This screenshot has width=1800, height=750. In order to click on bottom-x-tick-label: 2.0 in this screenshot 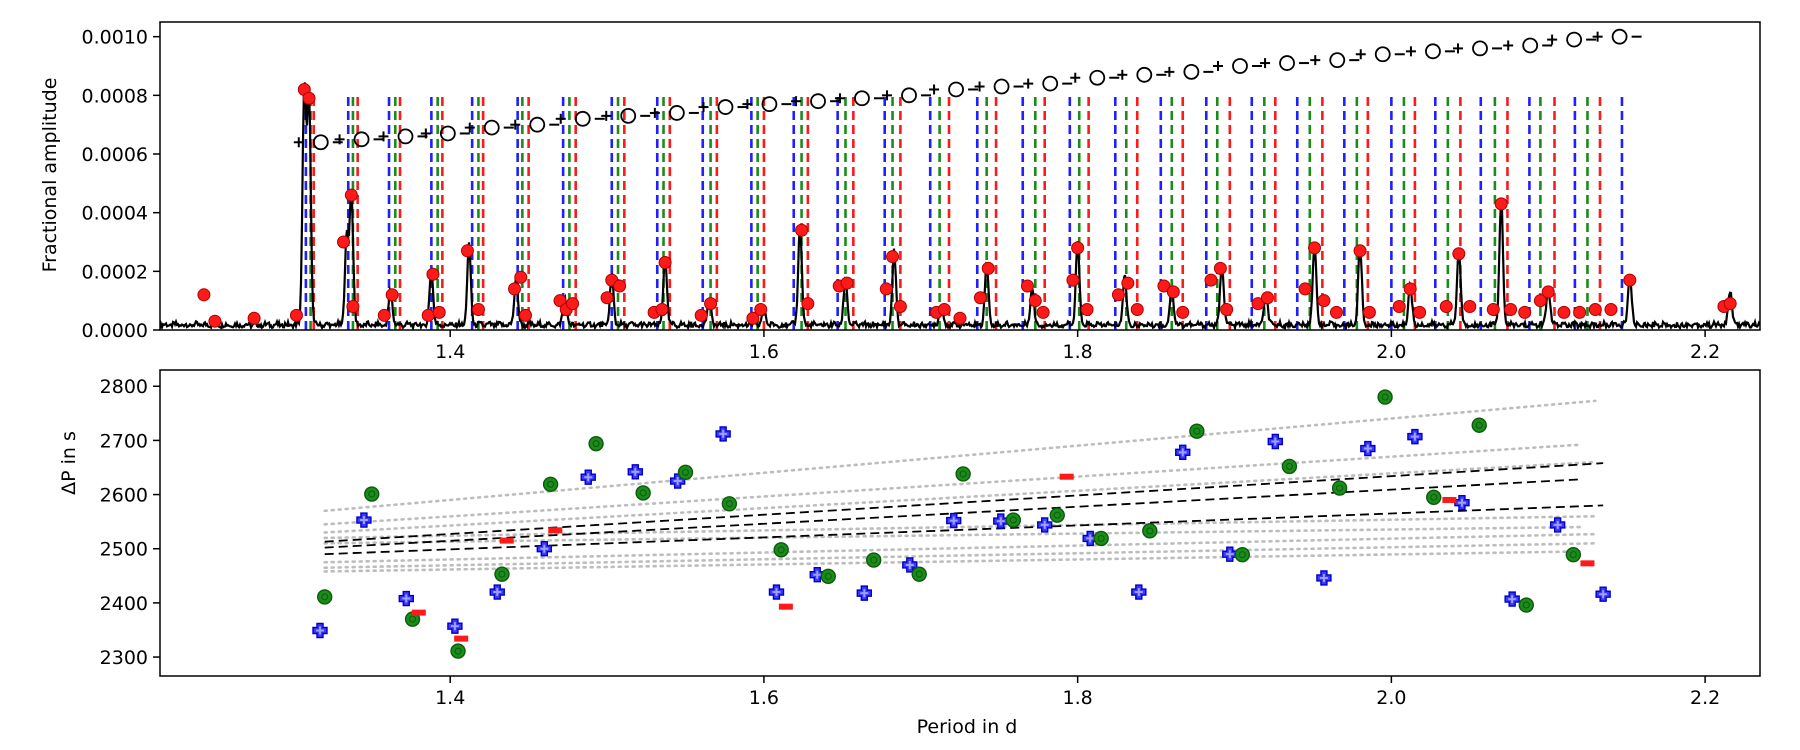, I will do `click(1391, 698)`.